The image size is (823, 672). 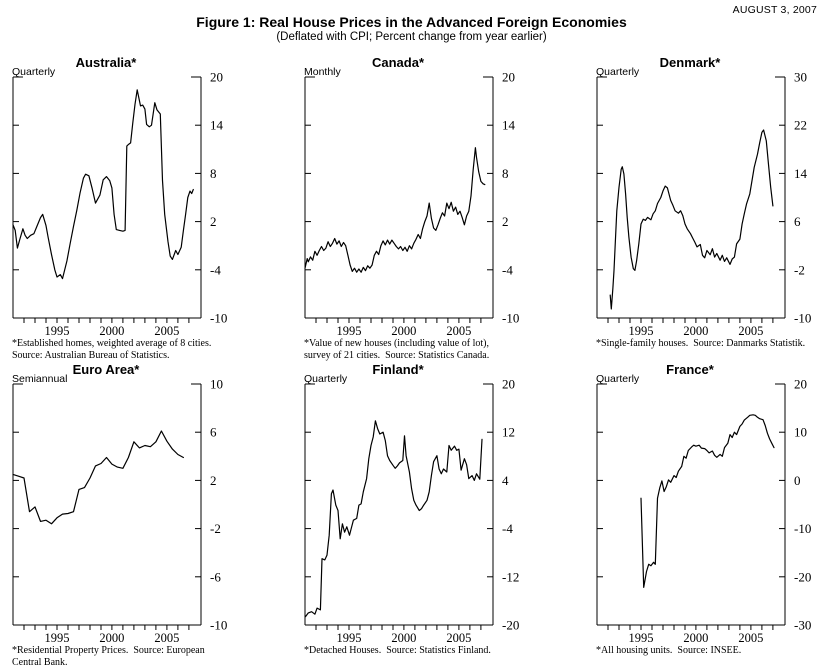 What do you see at coordinates (40, 379) in the screenshot?
I see `frequency-label: Semiannual` at bounding box center [40, 379].